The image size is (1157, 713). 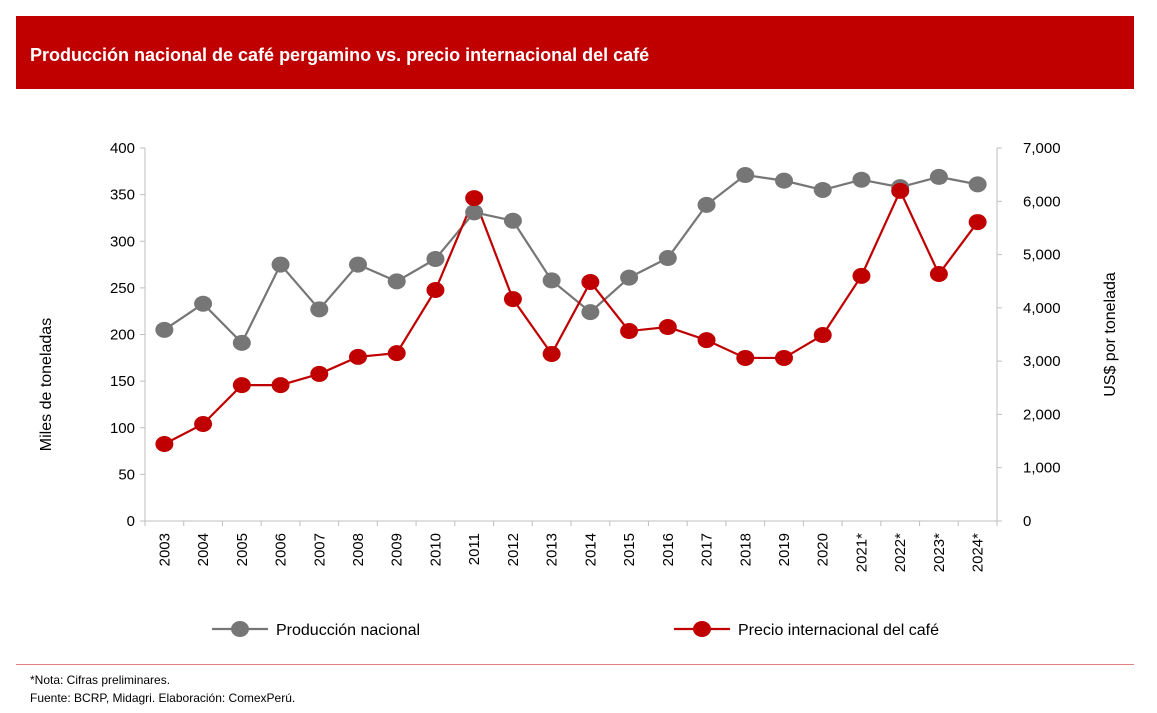 What do you see at coordinates (435, 549) in the screenshot?
I see `x-tick-label: 2010` at bounding box center [435, 549].